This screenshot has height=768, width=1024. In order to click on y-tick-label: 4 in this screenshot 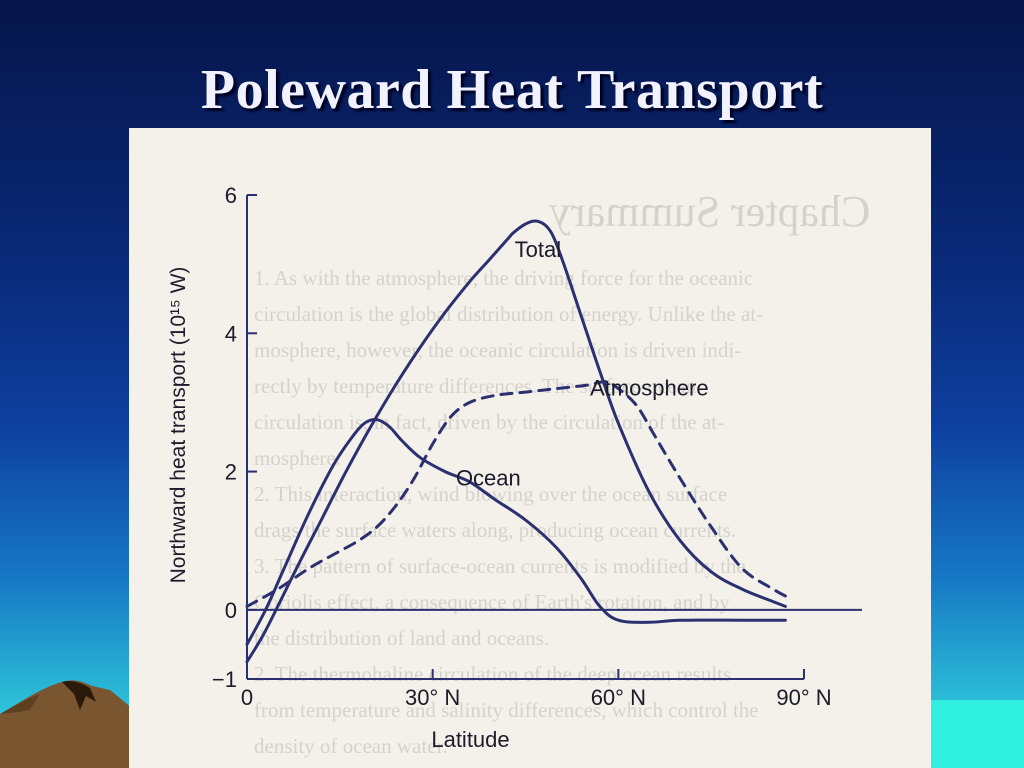, I will do `click(231, 333)`.